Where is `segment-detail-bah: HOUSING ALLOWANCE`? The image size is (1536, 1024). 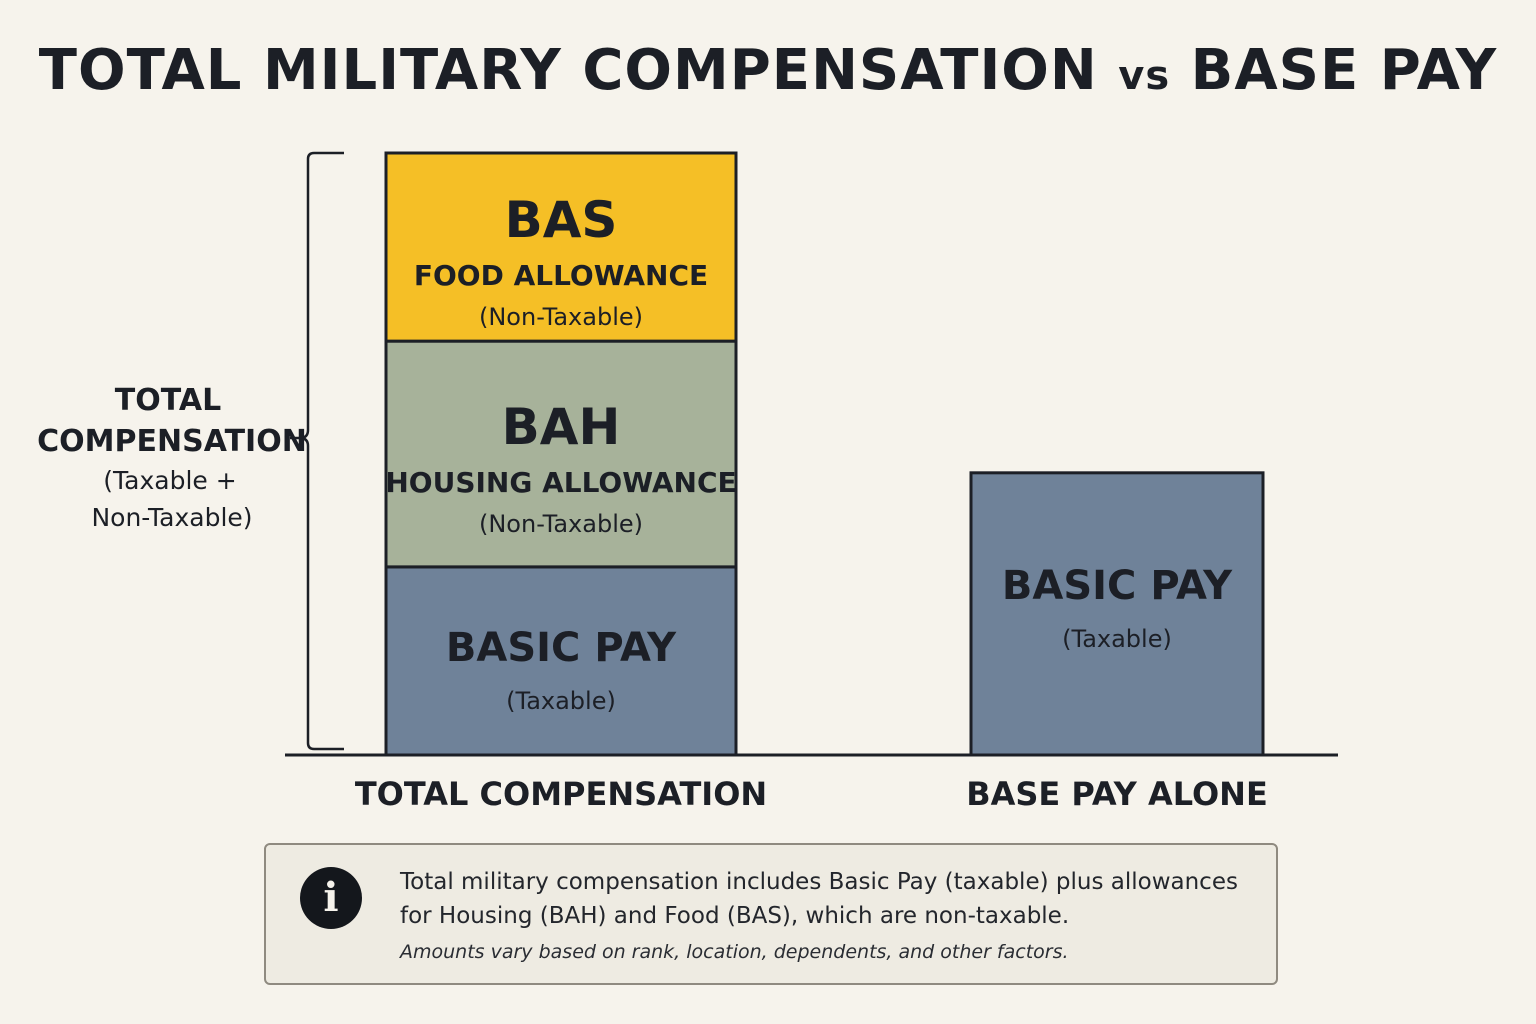 segment-detail-bah: HOUSING ALLOWANCE is located at coordinates (560, 482).